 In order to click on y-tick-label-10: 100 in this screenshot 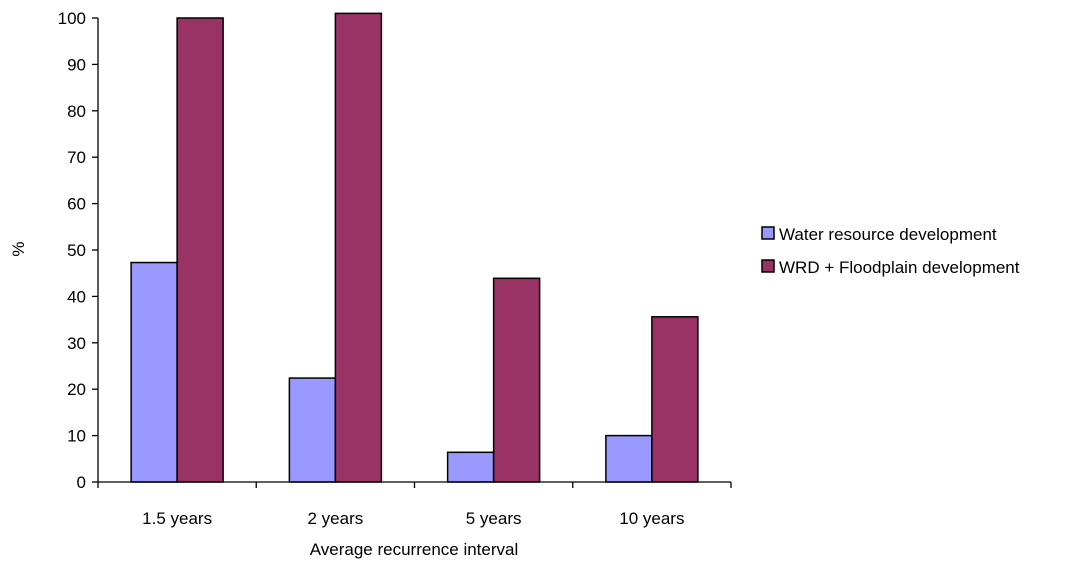, I will do `click(72, 18)`.